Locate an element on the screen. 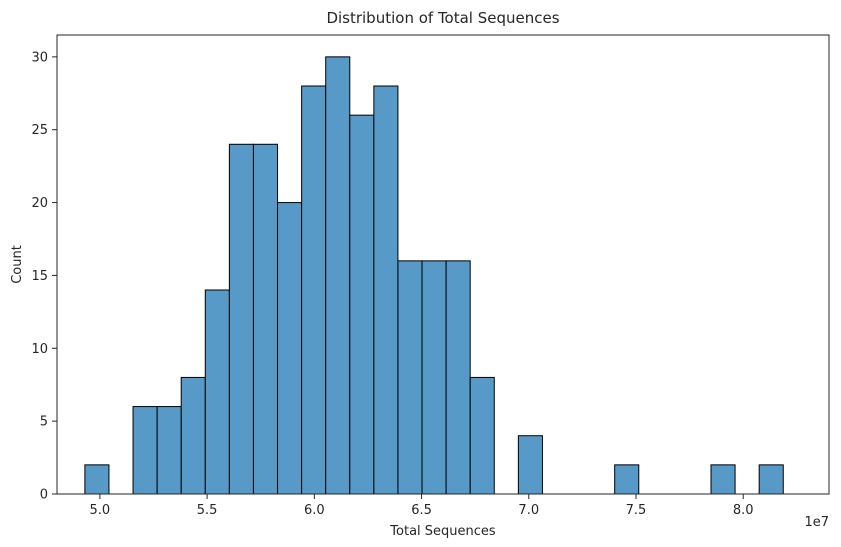 This screenshot has width=841, height=547. y-tick-label: 0 is located at coordinates (44, 495).